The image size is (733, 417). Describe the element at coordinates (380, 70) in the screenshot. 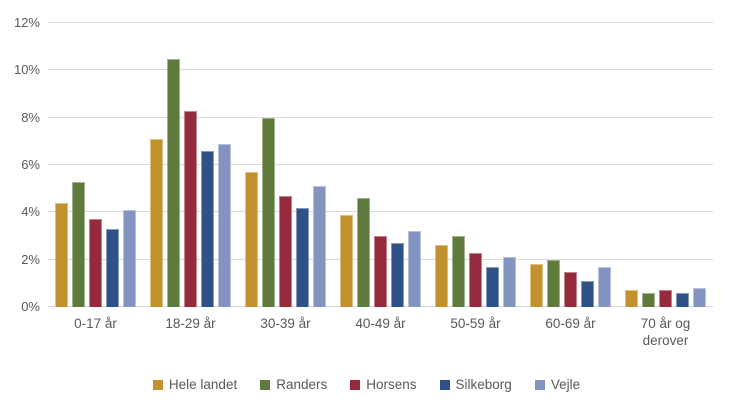

I see `gridline-10%` at that location.